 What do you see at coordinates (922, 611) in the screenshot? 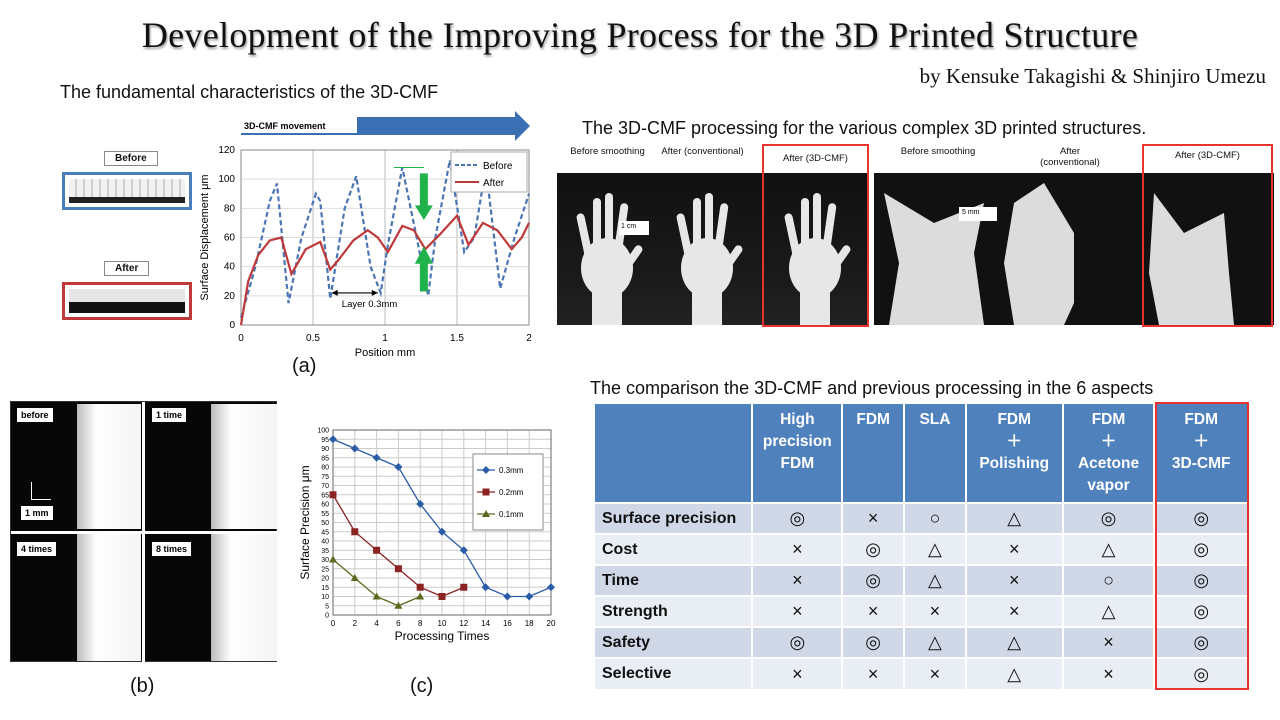
I see `table-row: Strength × × × × △ ◎` at bounding box center [922, 611].